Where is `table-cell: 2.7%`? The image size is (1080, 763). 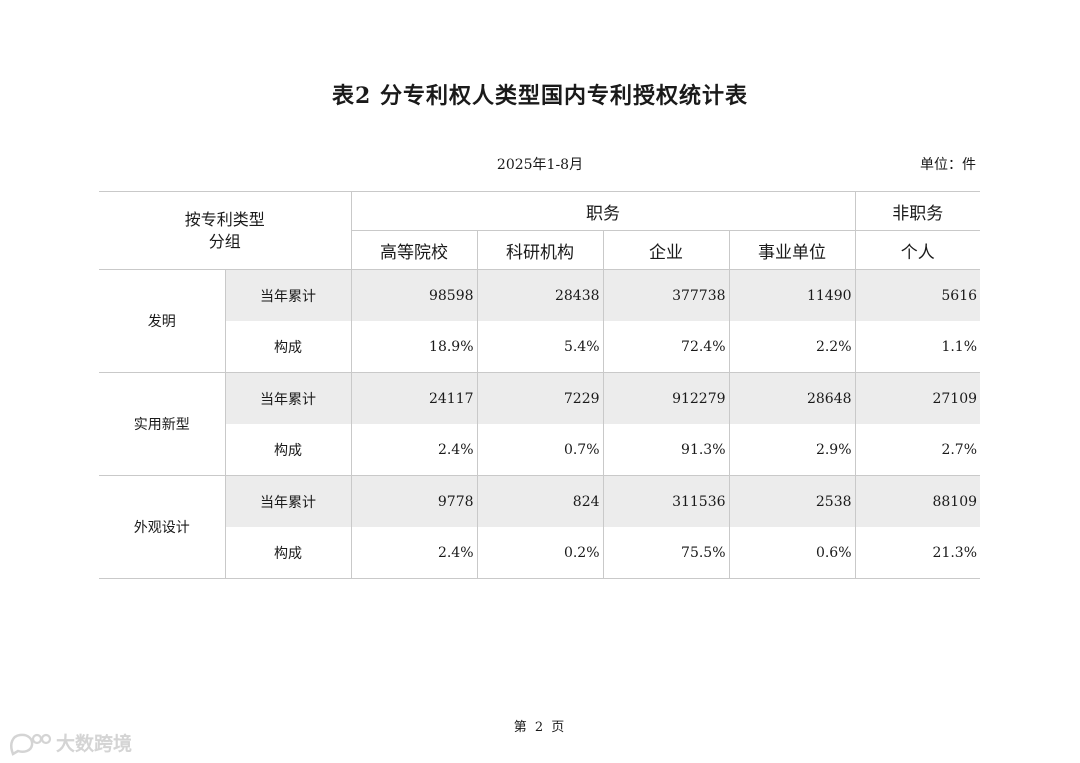 table-cell: 2.7% is located at coordinates (917, 450).